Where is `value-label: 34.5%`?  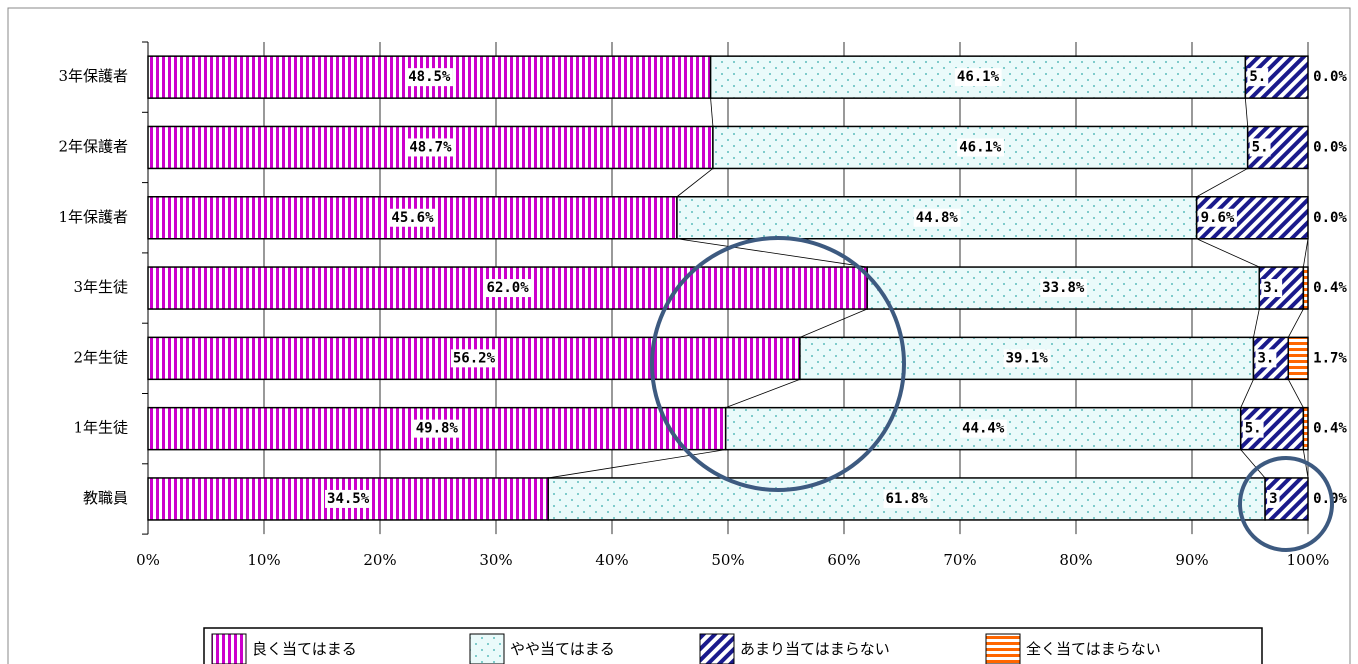 value-label: 34.5% is located at coordinates (348, 499).